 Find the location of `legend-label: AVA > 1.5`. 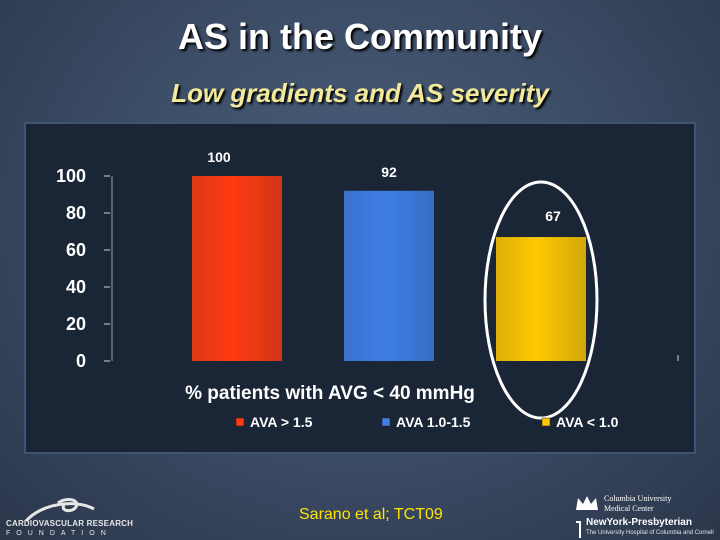

legend-label: AVA > 1.5 is located at coordinates (281, 422).